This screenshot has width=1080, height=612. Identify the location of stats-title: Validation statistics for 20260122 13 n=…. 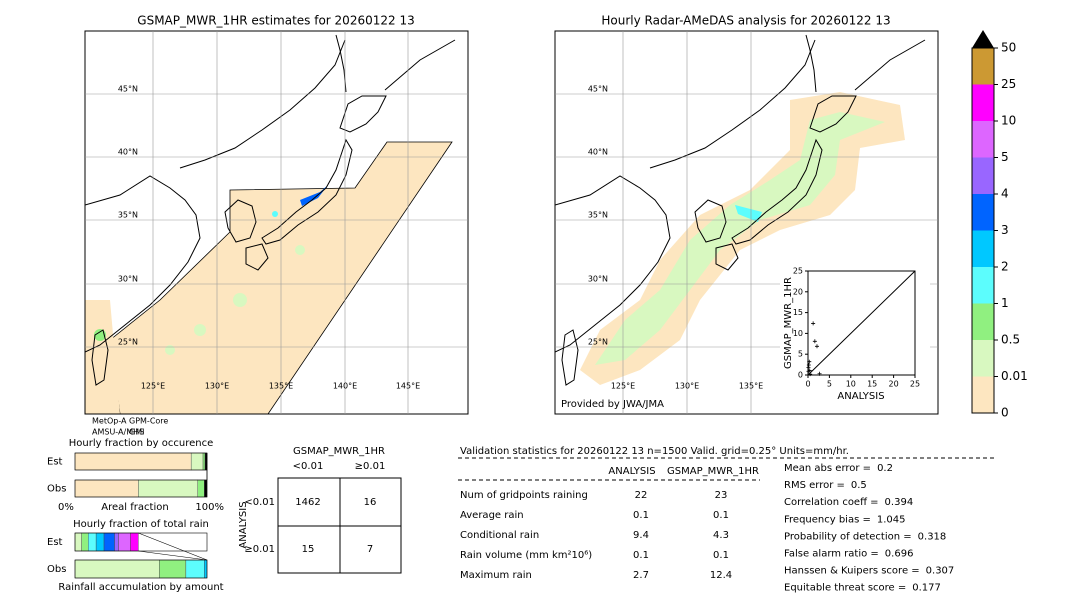
(654, 451).